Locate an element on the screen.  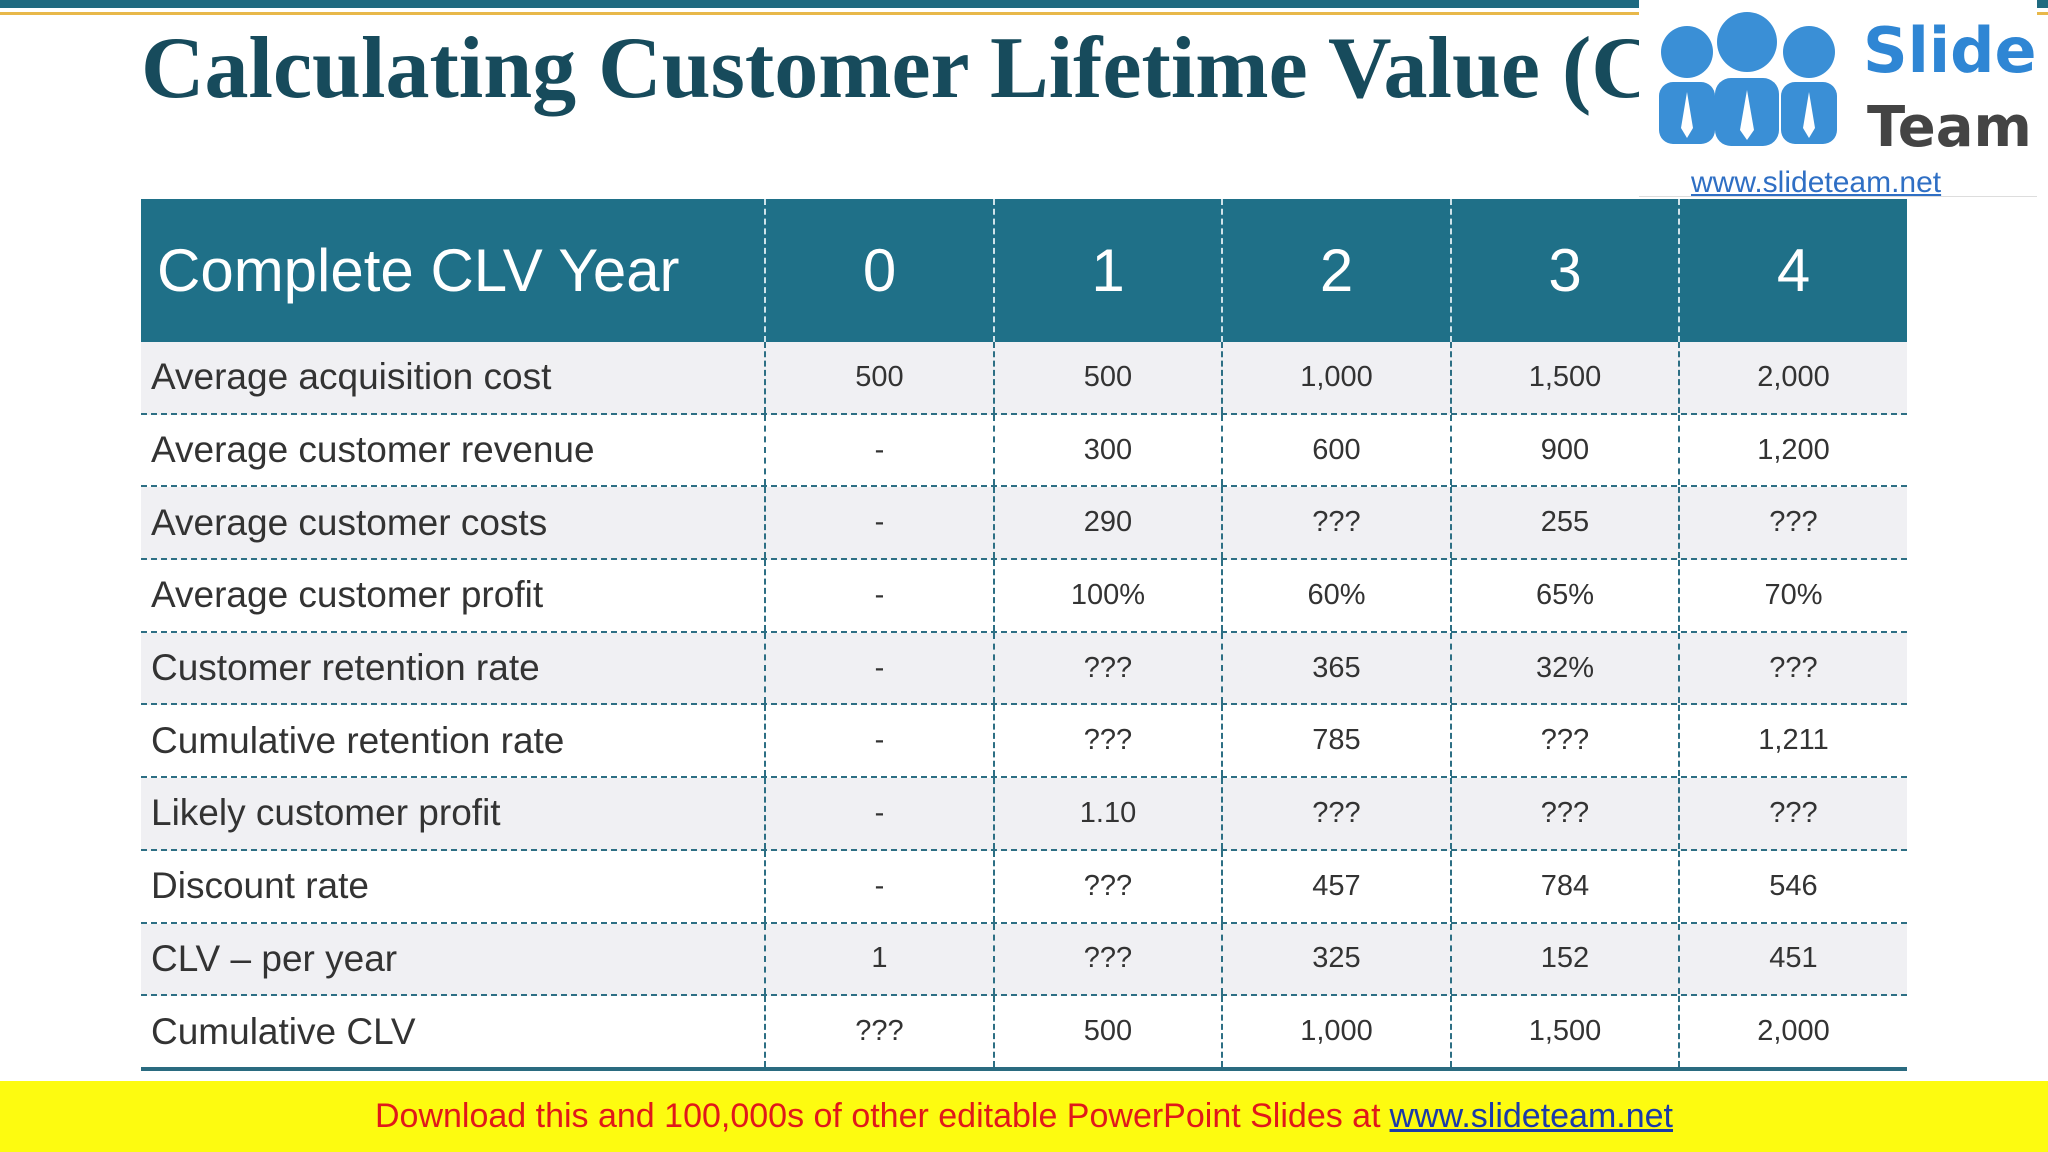
logo-url: www.slideteam.net is located at coordinates (1816, 181).